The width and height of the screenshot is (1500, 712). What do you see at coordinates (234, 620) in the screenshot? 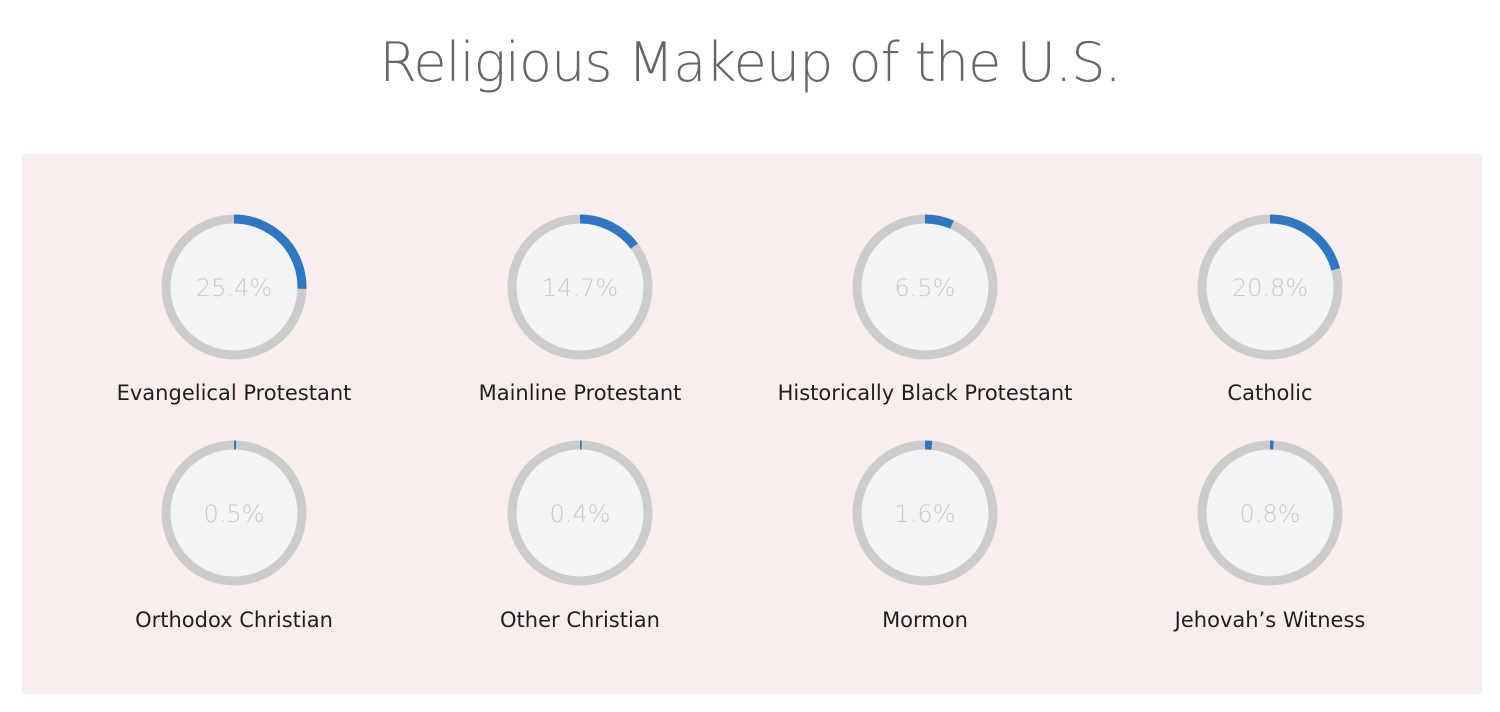
I see `donut-category-label: Orthodox Christian` at bounding box center [234, 620].